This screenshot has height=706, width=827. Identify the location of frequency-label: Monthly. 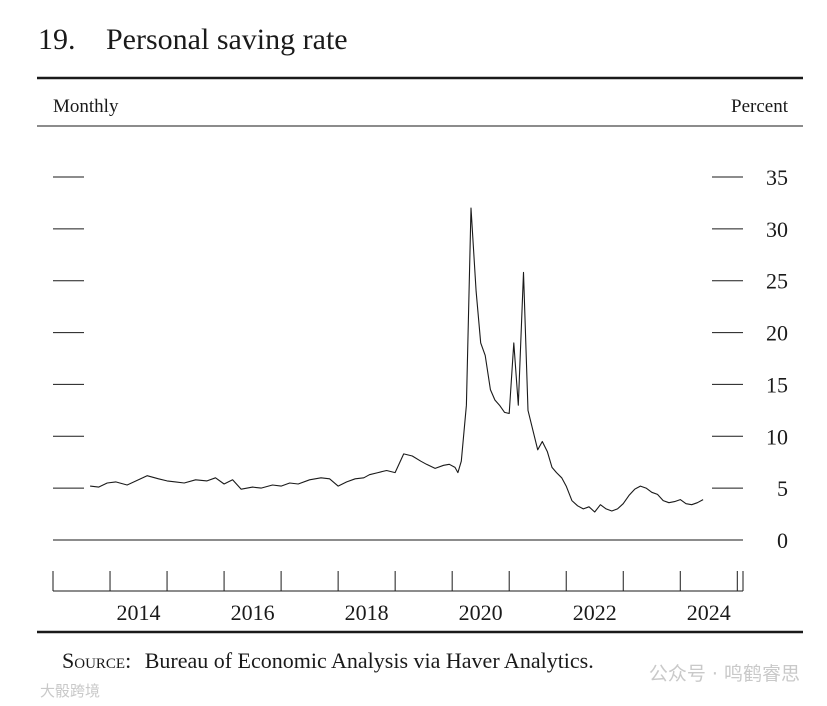
(86, 106).